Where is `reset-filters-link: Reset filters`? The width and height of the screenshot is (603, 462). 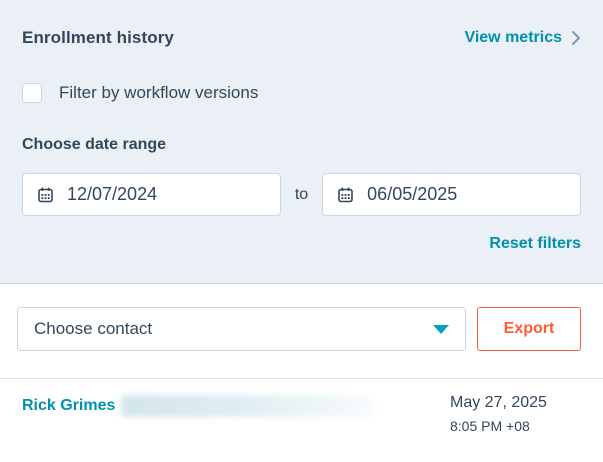
reset-filters-link: Reset filters is located at coordinates (535, 243).